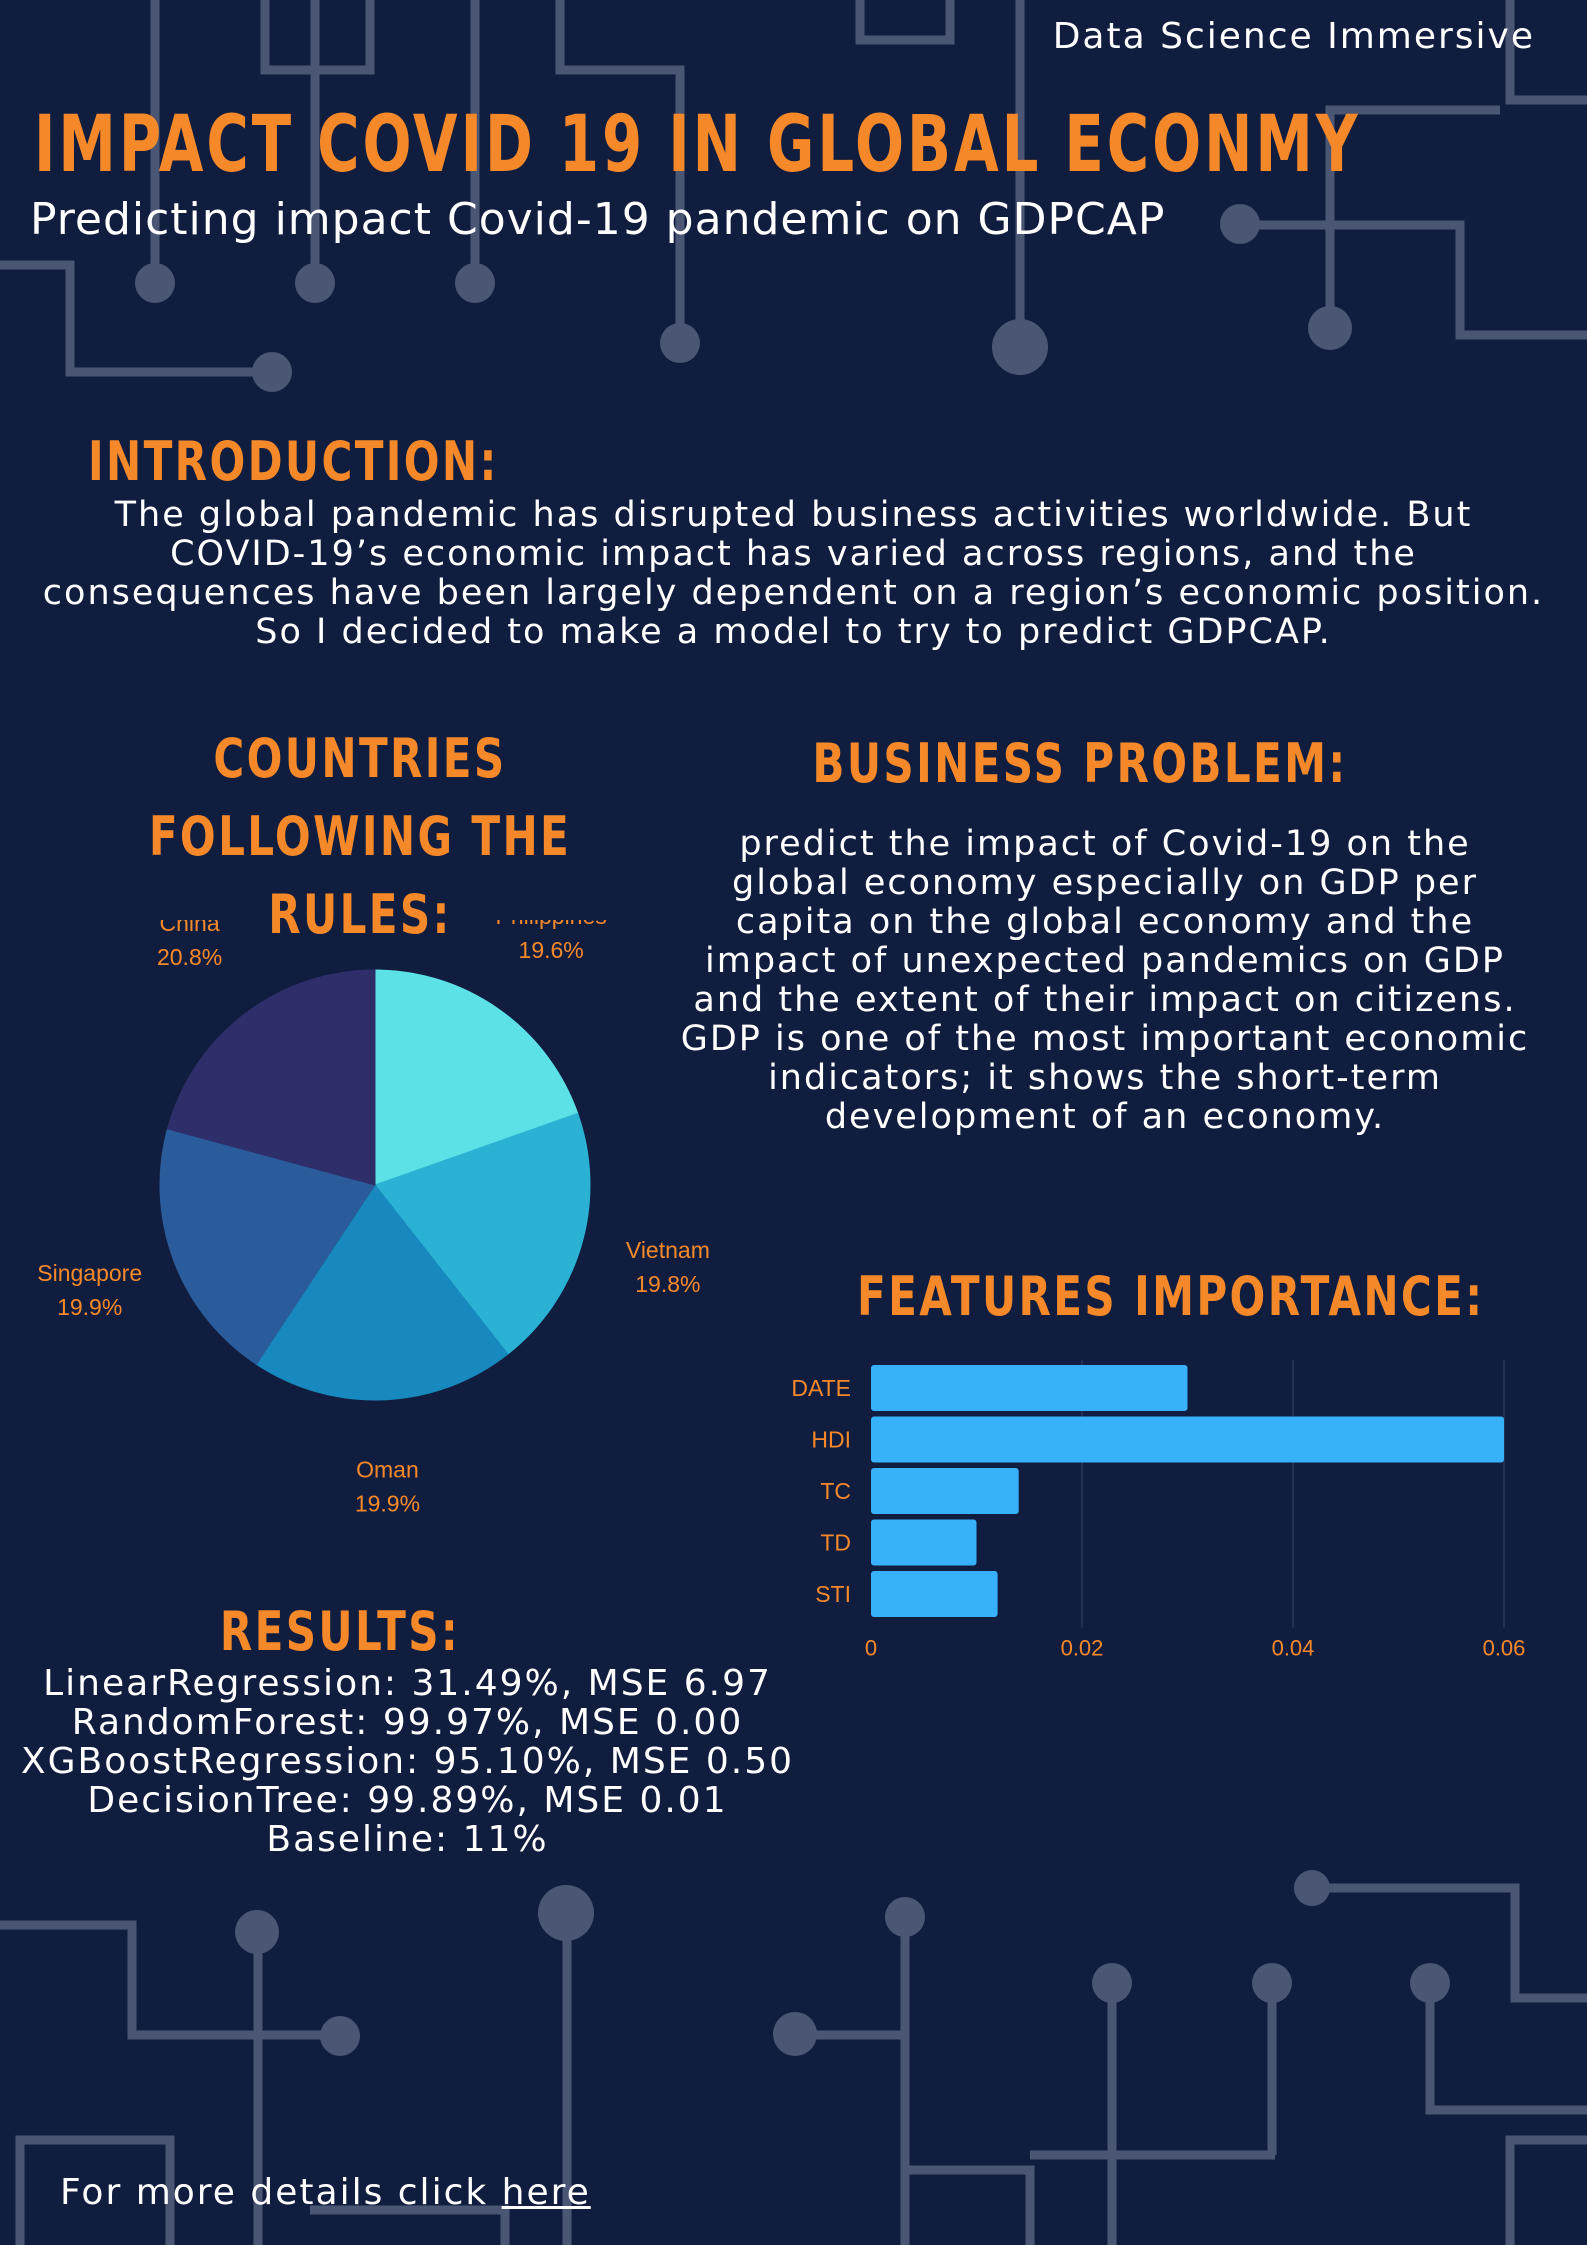 This screenshot has width=1587, height=2245. What do you see at coordinates (1171, 1296) in the screenshot?
I see `features-importance-heading: FEATURES IMPORTANCE:` at bounding box center [1171, 1296].